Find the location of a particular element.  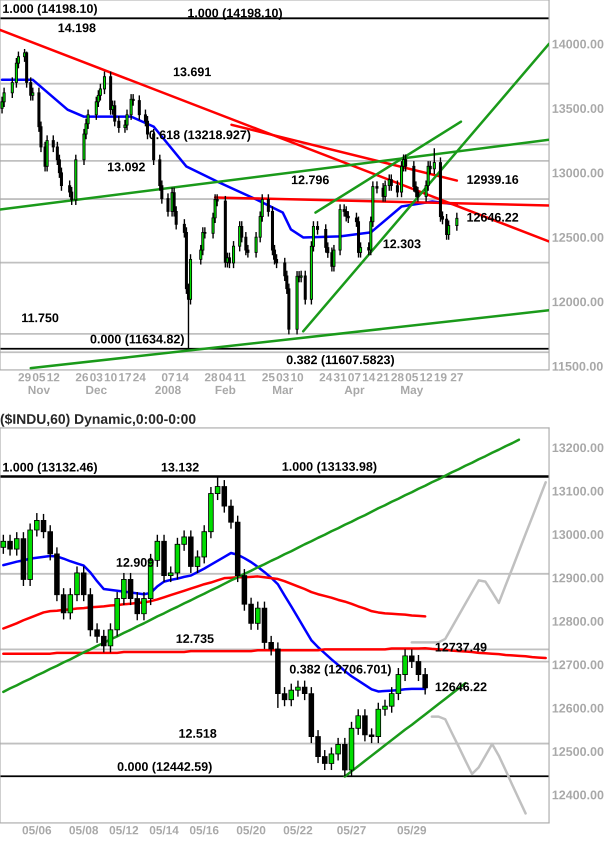

y-tick-label: 13100.00 is located at coordinates (578, 491).